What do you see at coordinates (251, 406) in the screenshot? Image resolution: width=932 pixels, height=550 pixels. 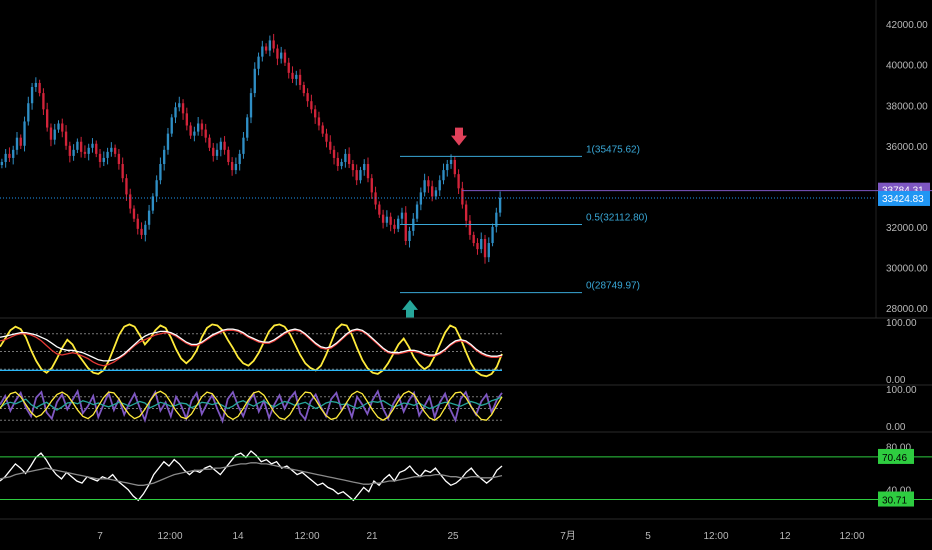 I see `osc2-series-line` at bounding box center [251, 406].